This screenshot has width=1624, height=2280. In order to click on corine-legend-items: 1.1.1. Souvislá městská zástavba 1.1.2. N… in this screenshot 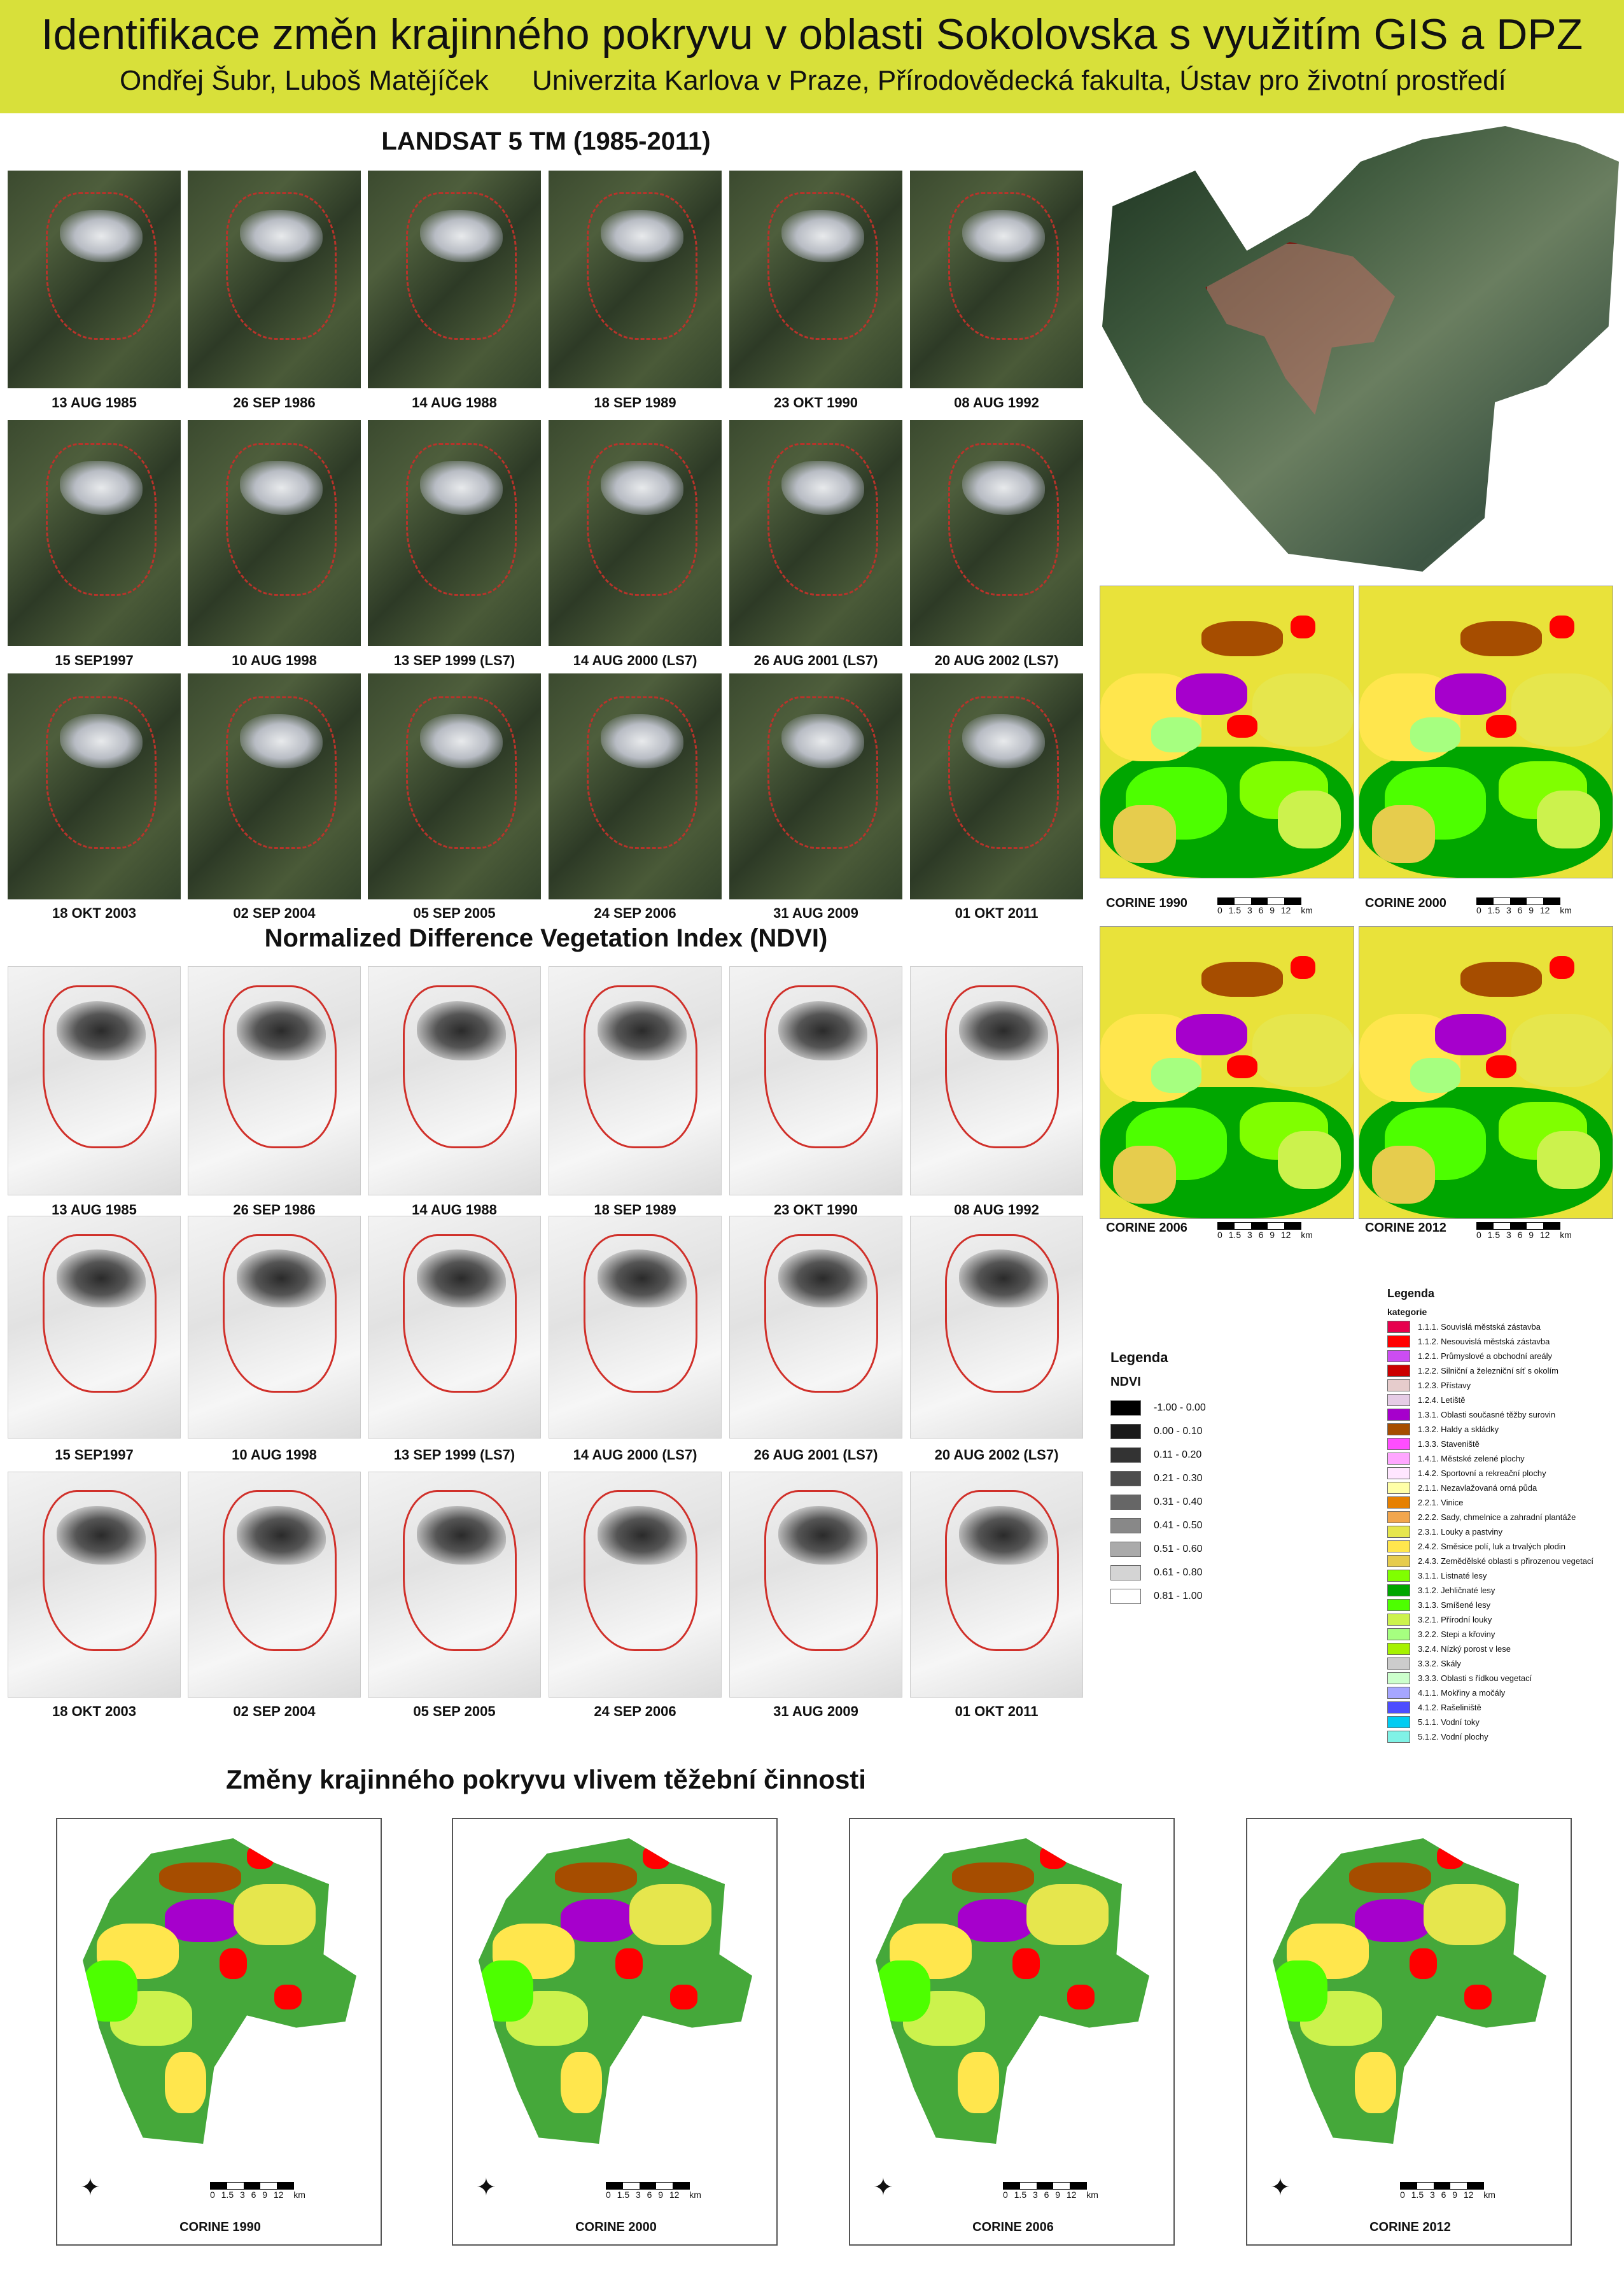, I will do `click(1501, 1532)`.